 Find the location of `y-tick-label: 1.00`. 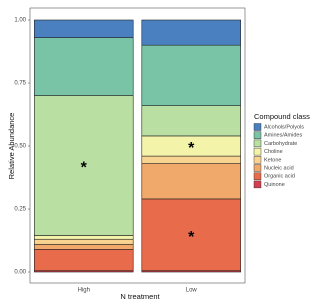

y-tick-label: 1.00 is located at coordinates (20, 21).